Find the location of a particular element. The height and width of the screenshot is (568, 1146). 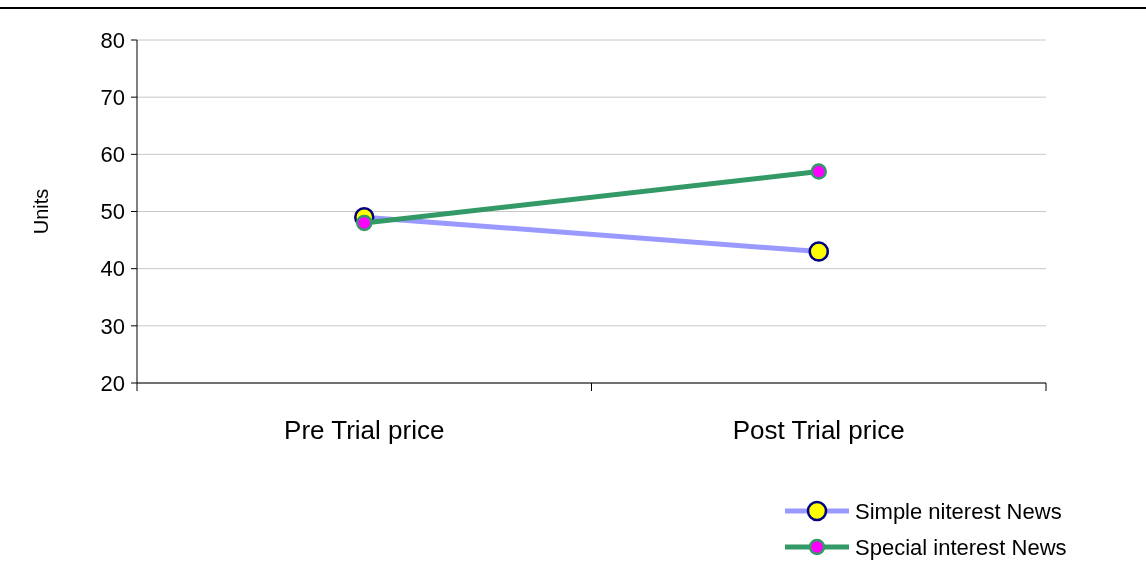

y-axis-title: Units is located at coordinates (41, 211).